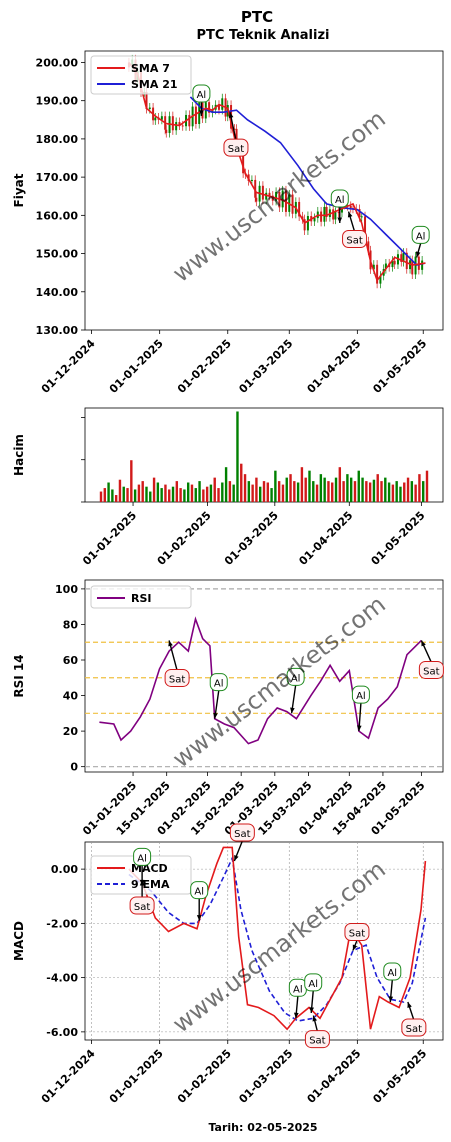  What do you see at coordinates (71, 731) in the screenshot?
I see `rsi-ytick-label: 20` at bounding box center [71, 731].